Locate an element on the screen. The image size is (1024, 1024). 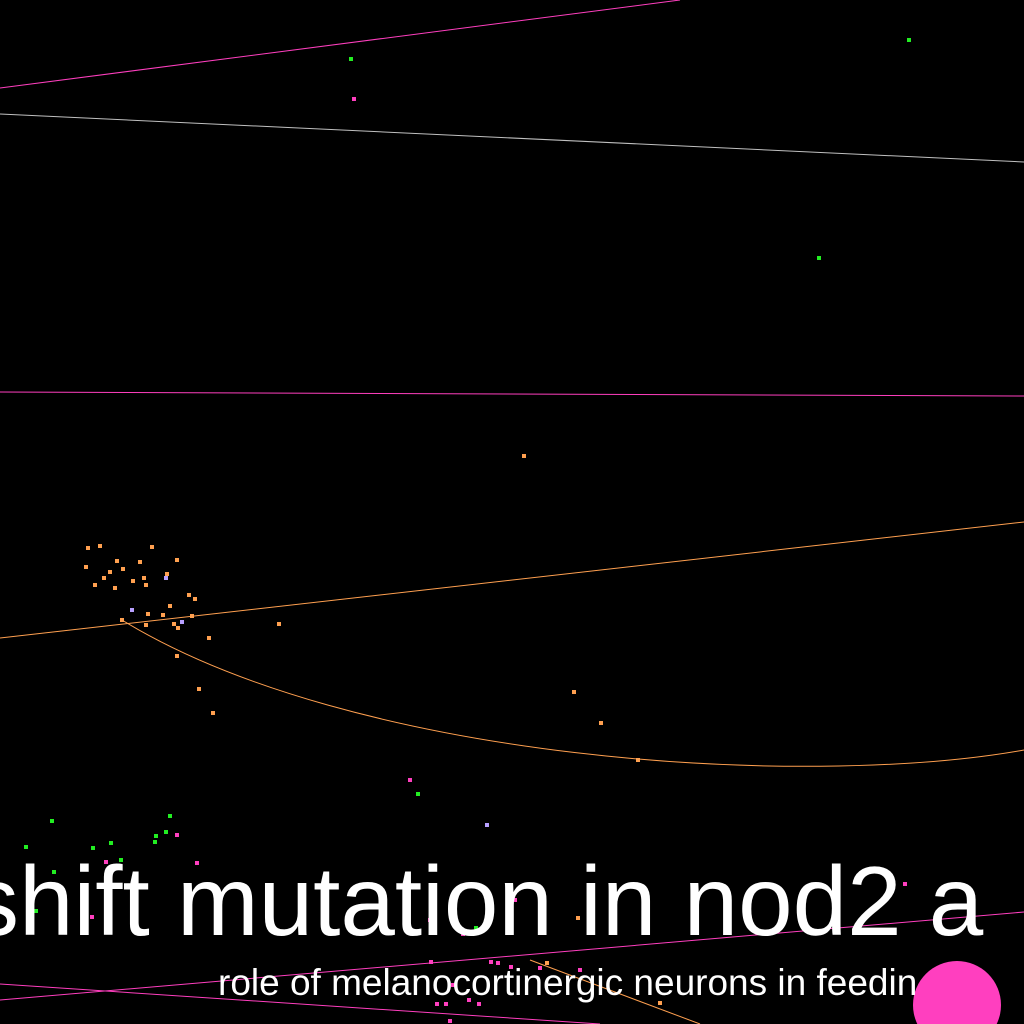
highlight-marker-layer is located at coordinates (957, 992).